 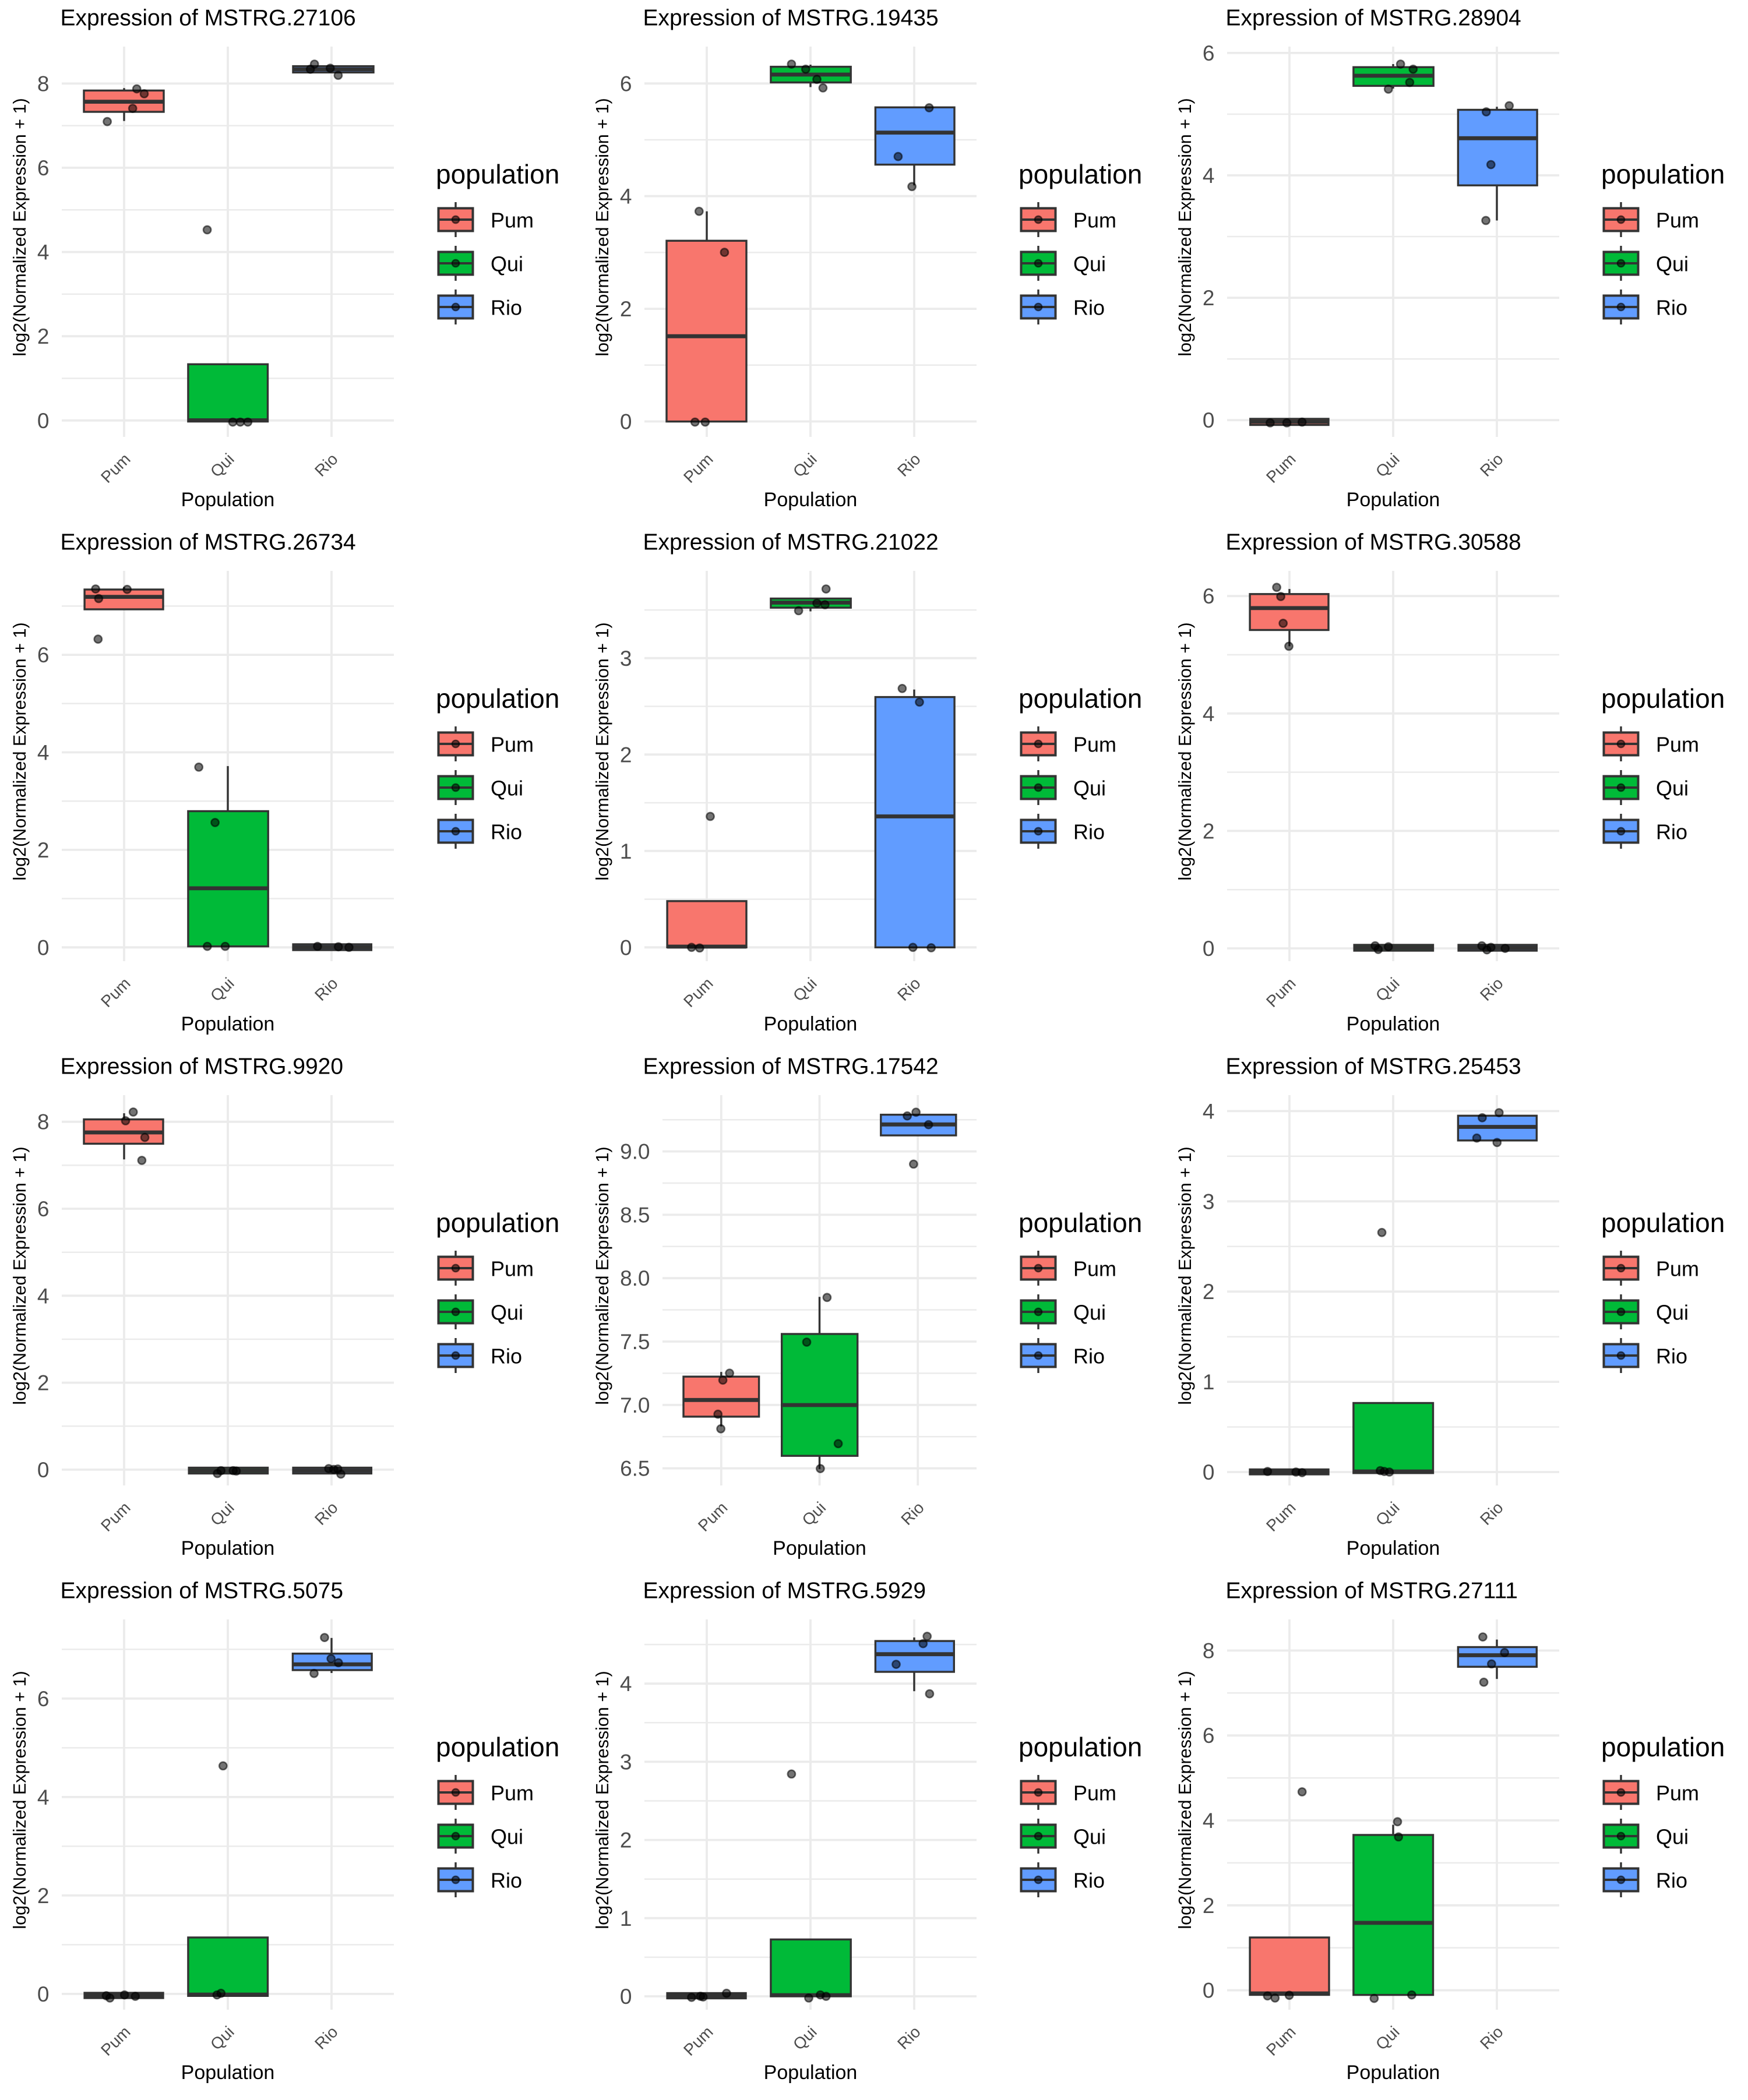 What do you see at coordinates (1373, 1066) in the screenshot?
I see `svg-text: Expression of MSTRG.25453` at bounding box center [1373, 1066].